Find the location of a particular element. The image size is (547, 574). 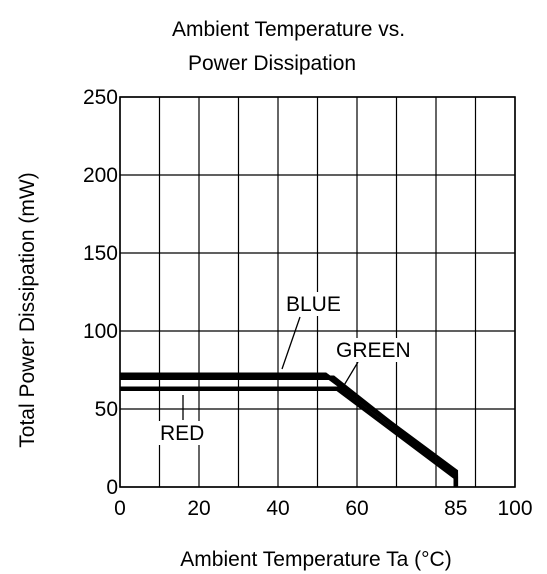

annotation-bg-green is located at coordinates (373, 350).